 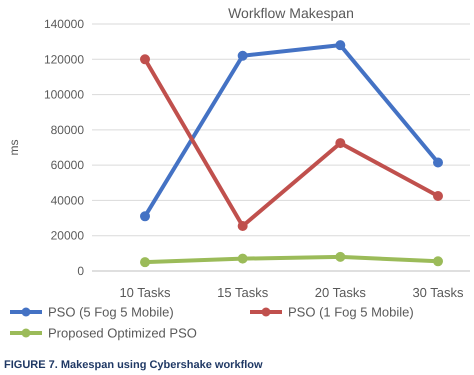 What do you see at coordinates (243, 292) in the screenshot?
I see `x-tick-label: 15 Tasks` at bounding box center [243, 292].